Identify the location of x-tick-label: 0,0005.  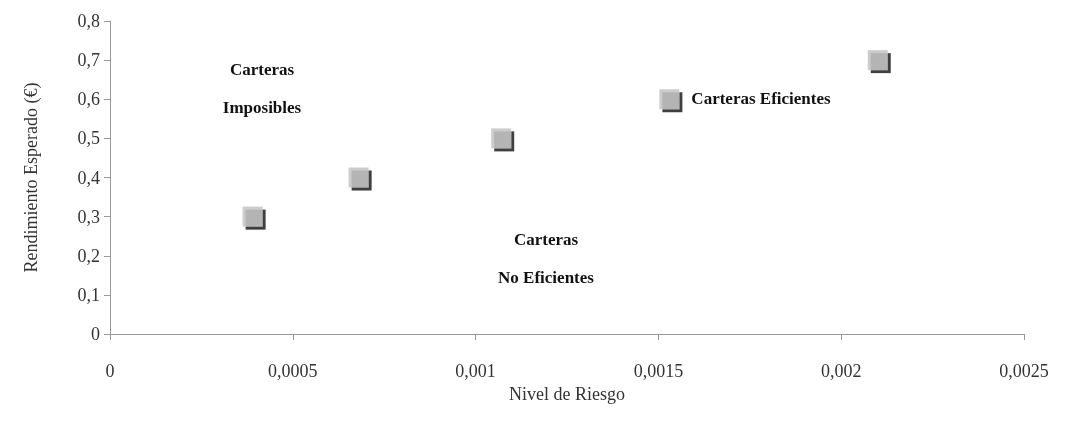
(293, 371).